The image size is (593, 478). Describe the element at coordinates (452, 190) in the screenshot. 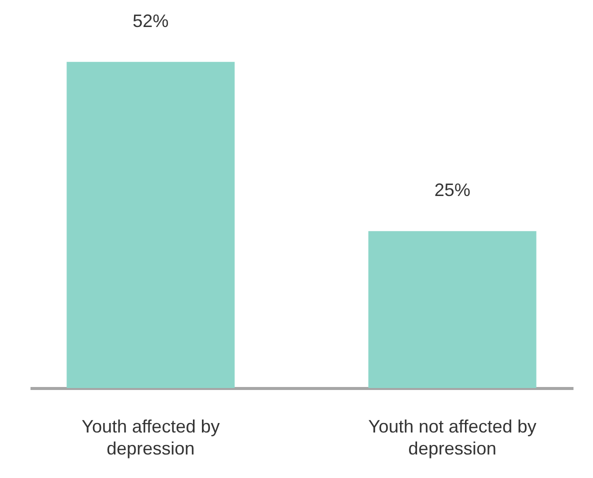

I see `data-label: 25%` at that location.